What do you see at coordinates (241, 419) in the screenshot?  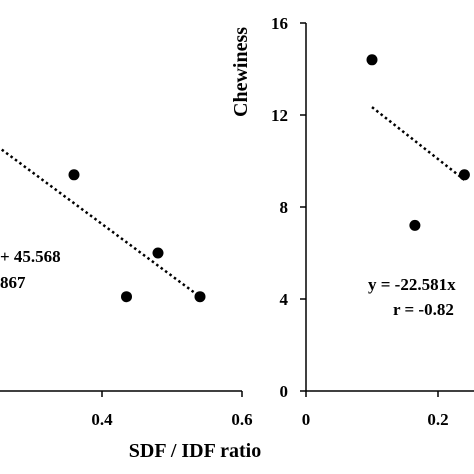 I see `left-x-tick-label: 0.6` at bounding box center [241, 419].